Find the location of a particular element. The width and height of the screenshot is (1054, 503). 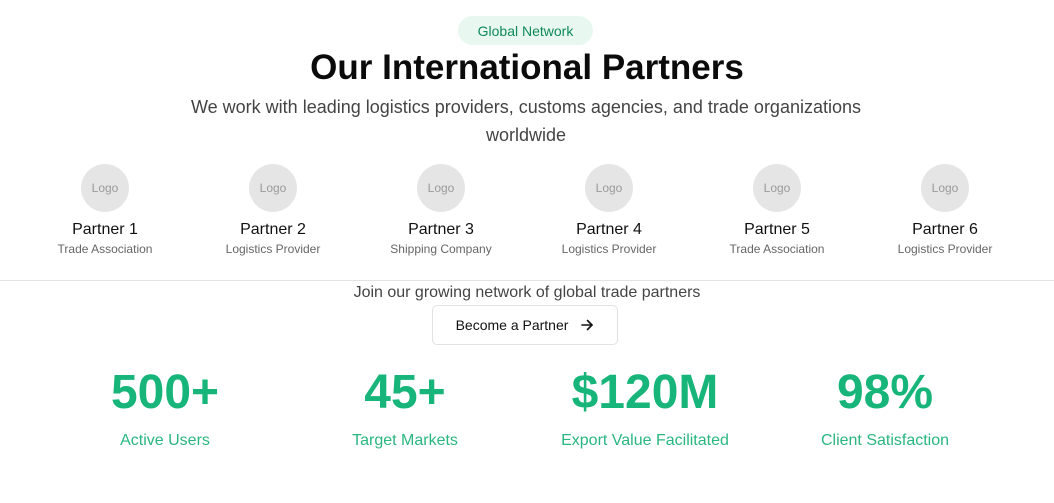

stat-item: $120M Export Value Facilitated is located at coordinates (645, 408).